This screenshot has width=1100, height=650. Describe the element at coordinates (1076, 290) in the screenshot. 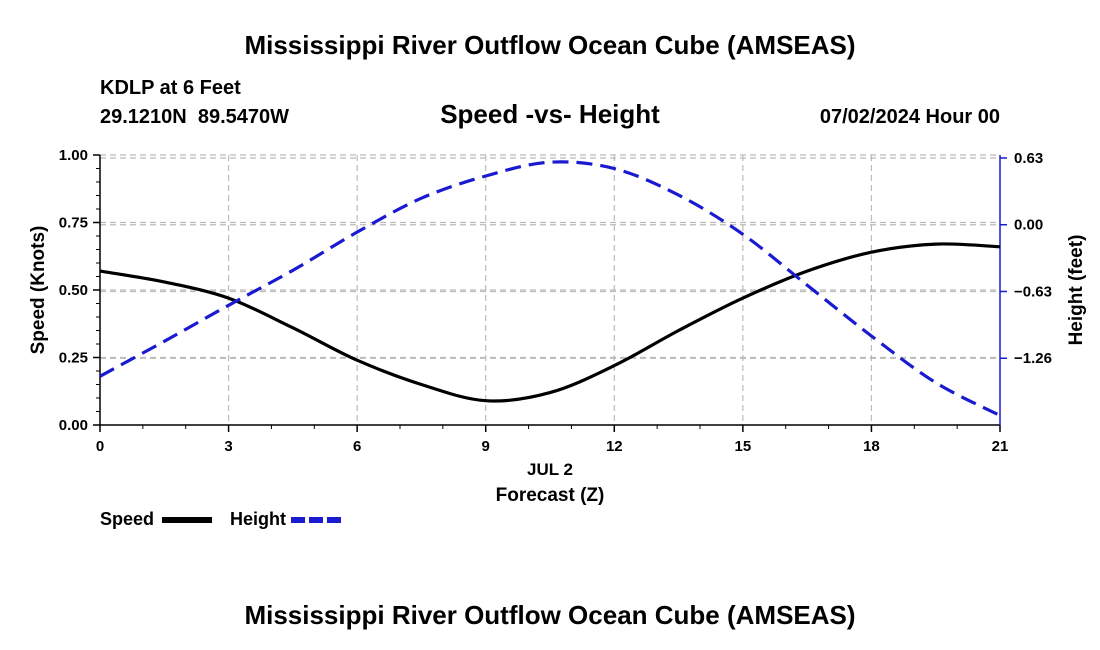

I see `y-right-axis-title: Height (feet)` at that location.